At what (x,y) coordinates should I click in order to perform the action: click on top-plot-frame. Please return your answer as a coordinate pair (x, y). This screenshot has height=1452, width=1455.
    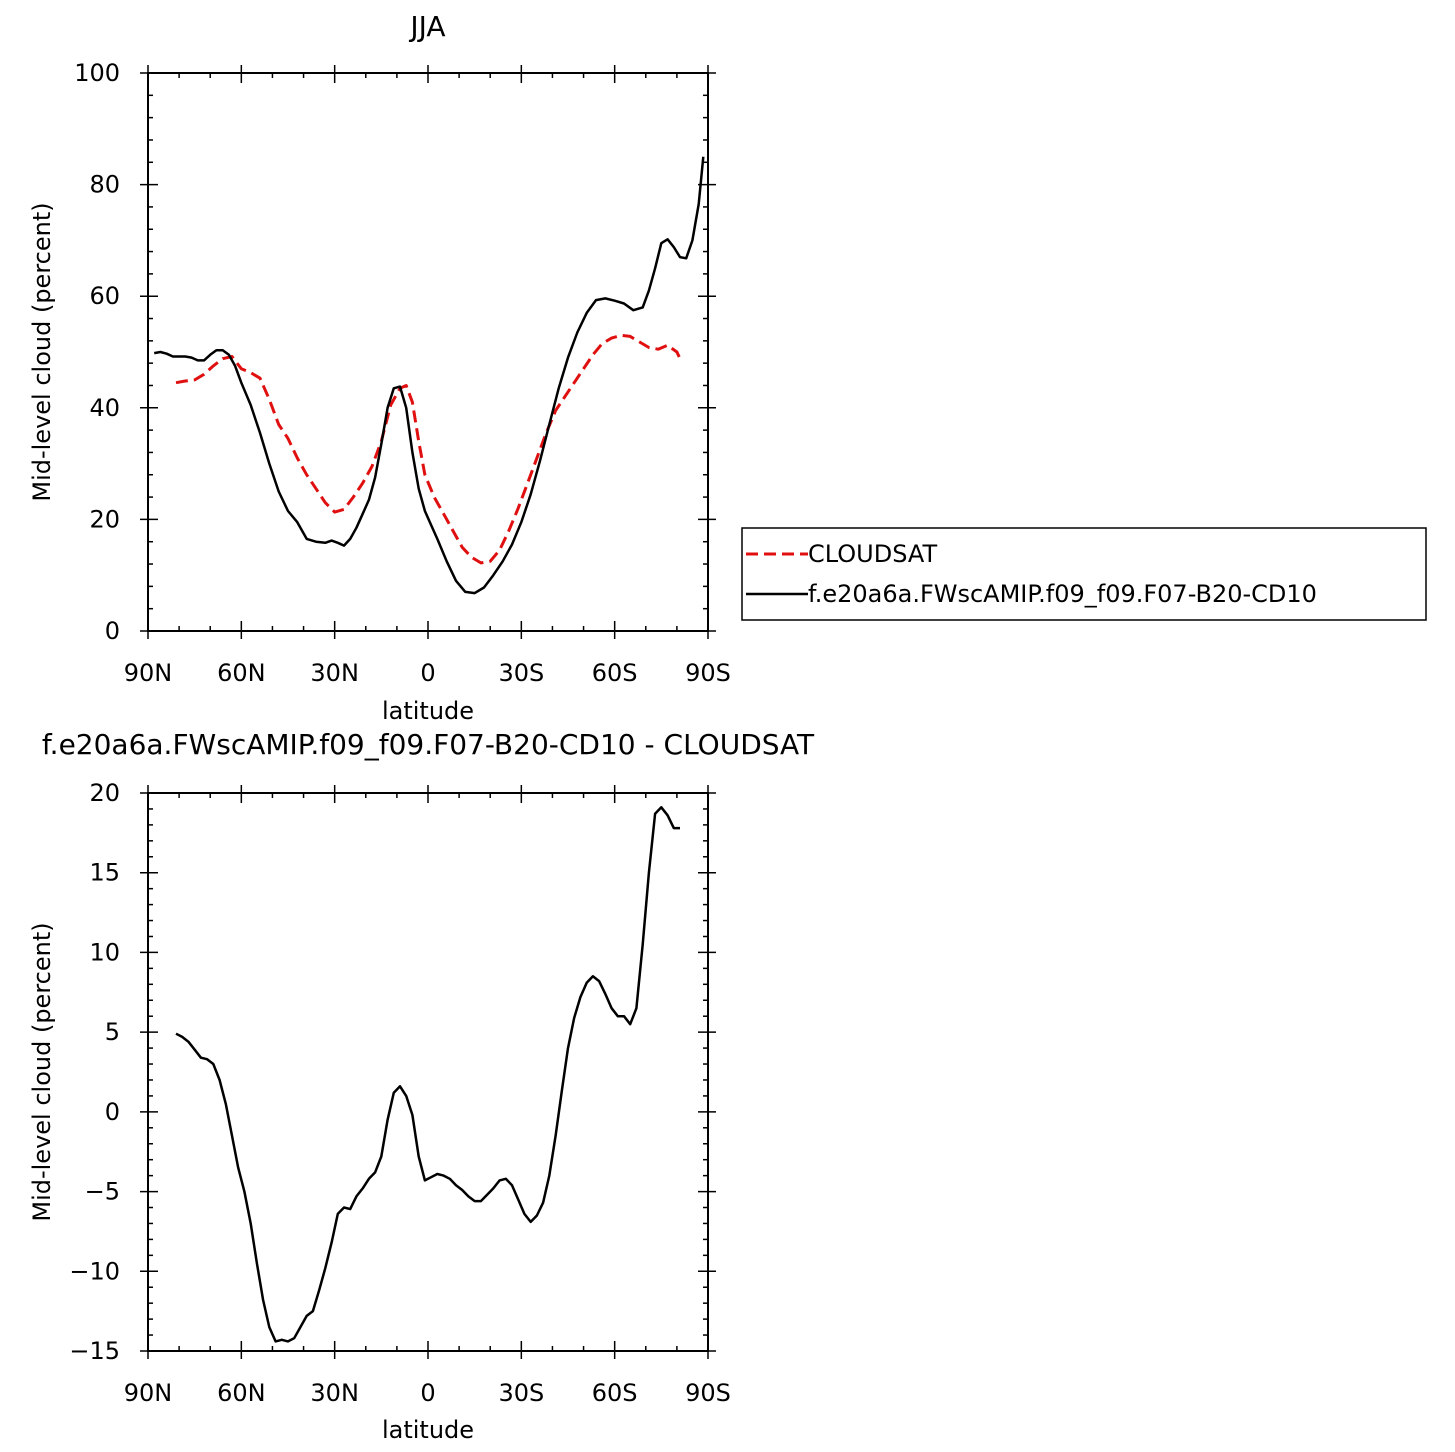
    Looking at the image, I should click on (428, 352).